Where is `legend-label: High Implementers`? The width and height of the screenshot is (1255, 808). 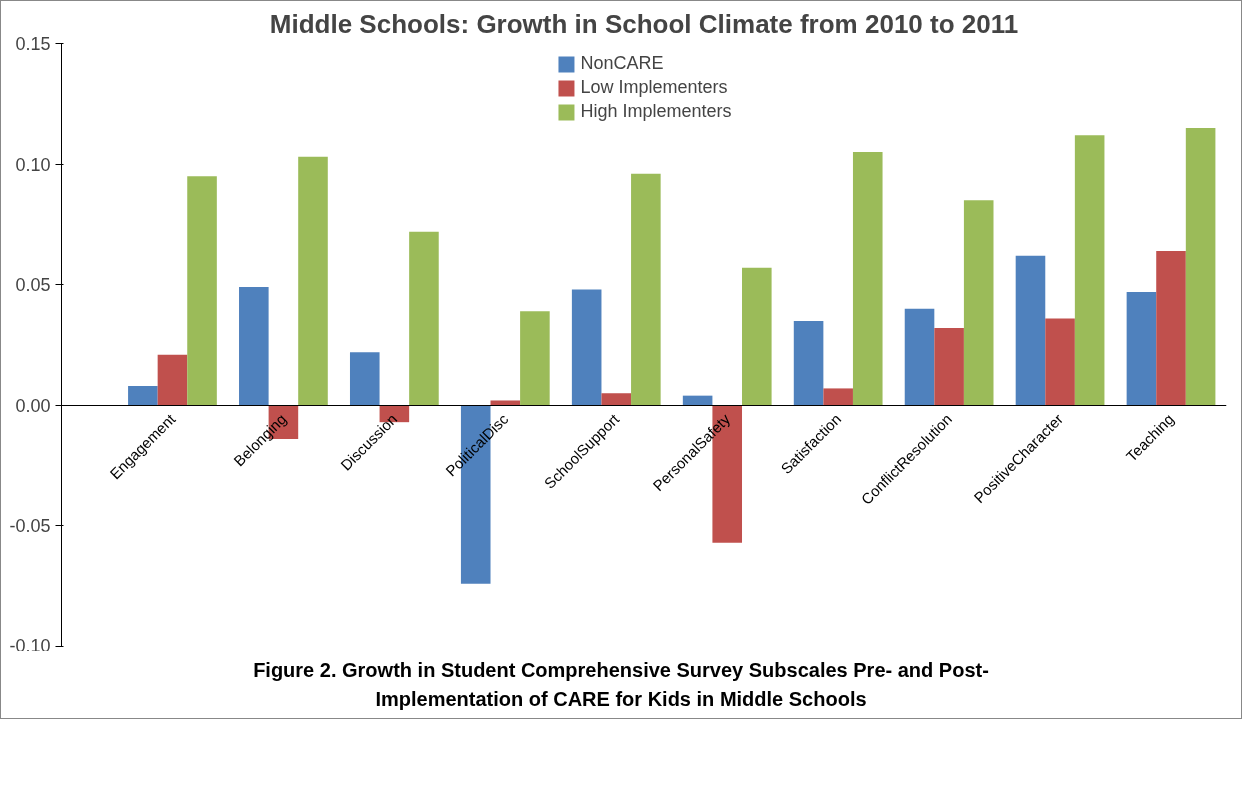
legend-label: High Implementers is located at coordinates (656, 111).